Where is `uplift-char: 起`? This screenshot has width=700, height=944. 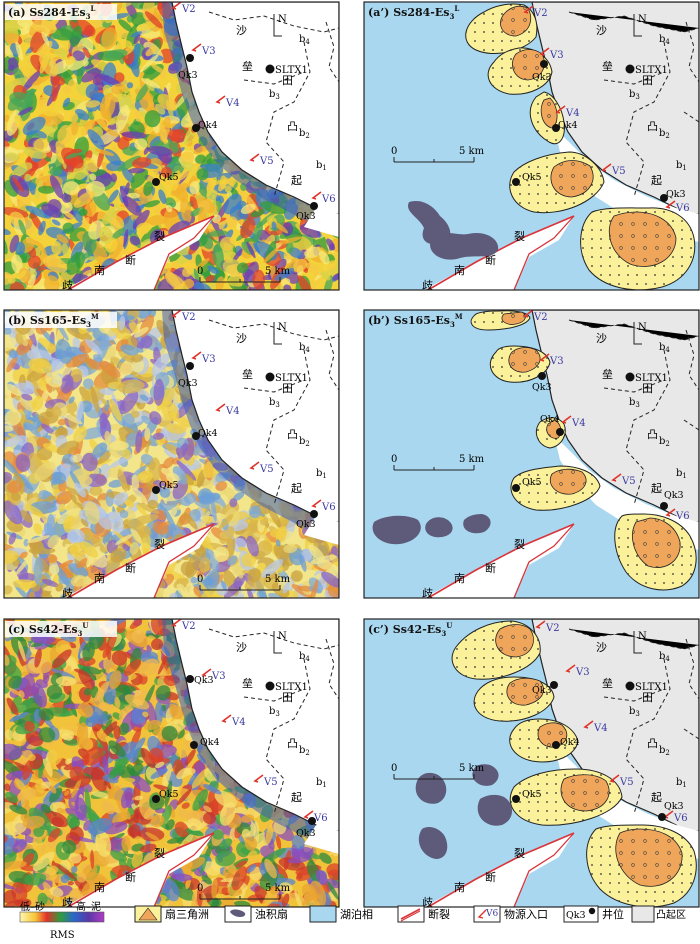
uplift-char: 起 is located at coordinates (296, 797).